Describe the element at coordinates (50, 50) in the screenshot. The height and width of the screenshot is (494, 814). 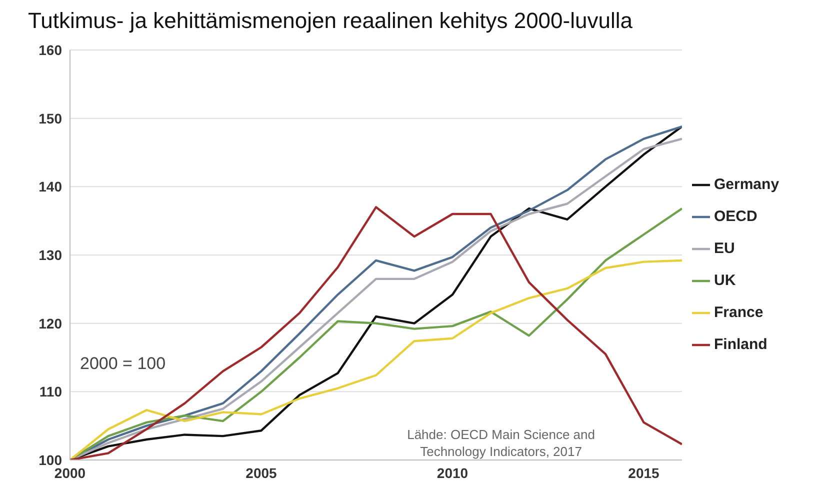
I see `y-tick-label: 160` at that location.